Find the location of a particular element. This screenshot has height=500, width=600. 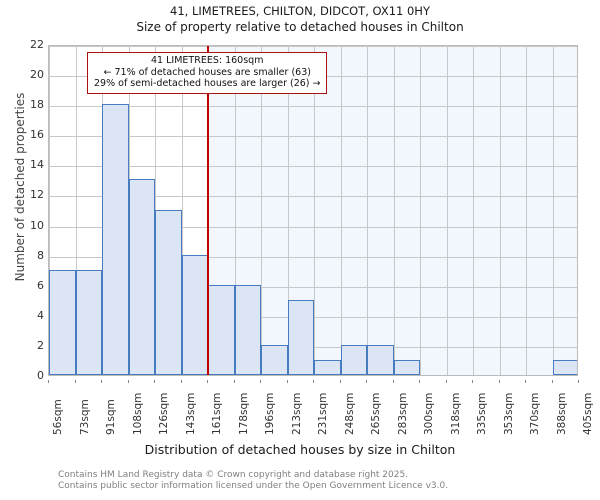

x-tick-label: 178sqm is located at coordinates (243, 413).